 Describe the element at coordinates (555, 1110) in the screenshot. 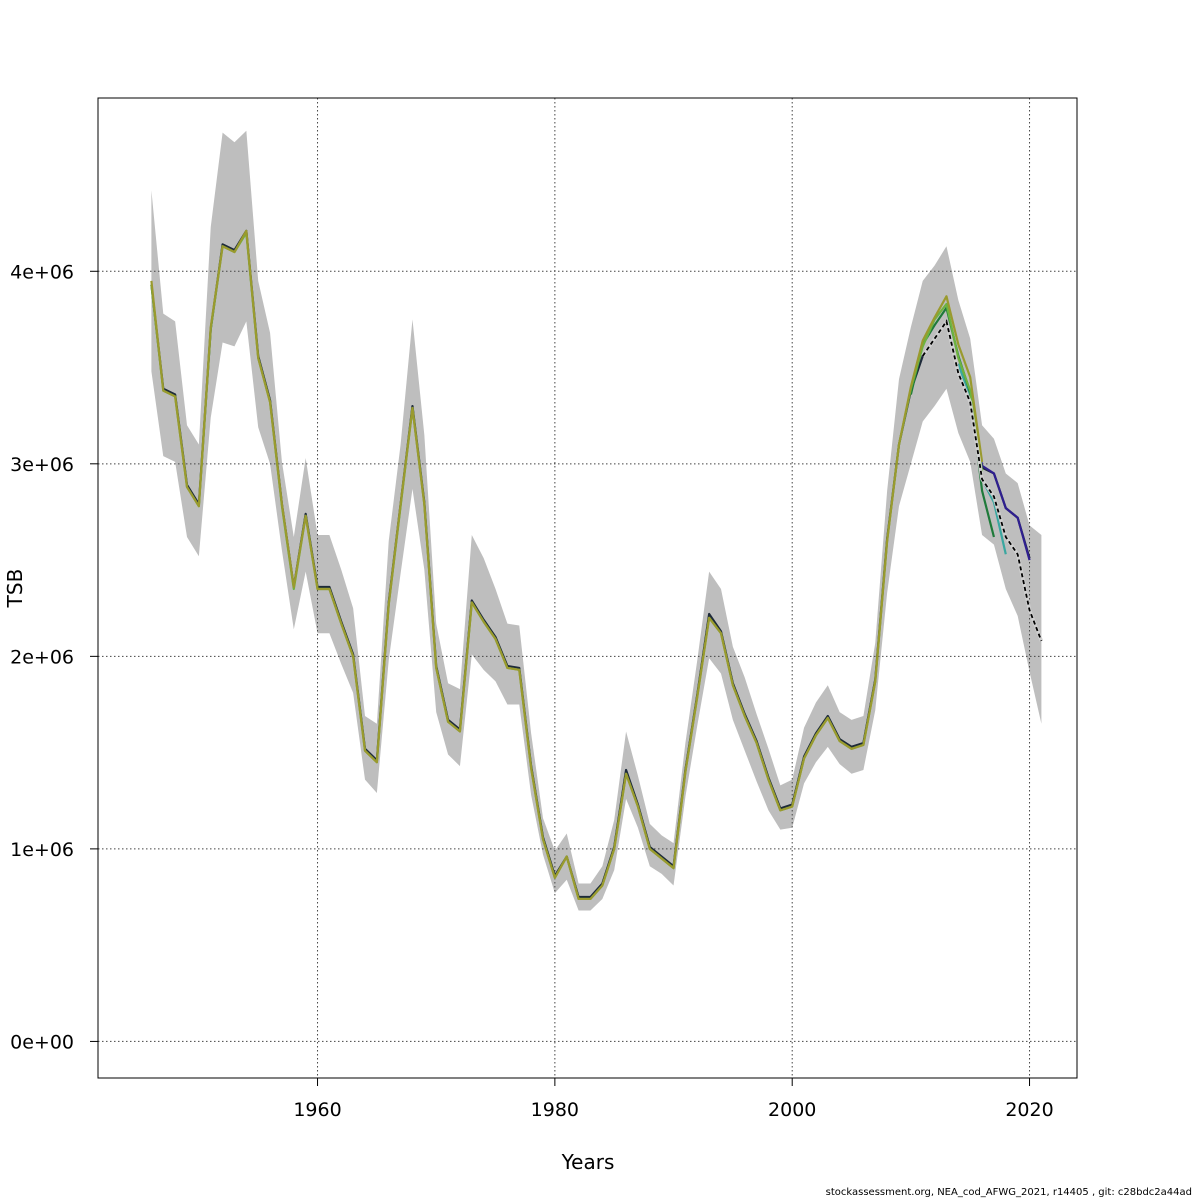

I see `x-tick-label: 1980` at that location.